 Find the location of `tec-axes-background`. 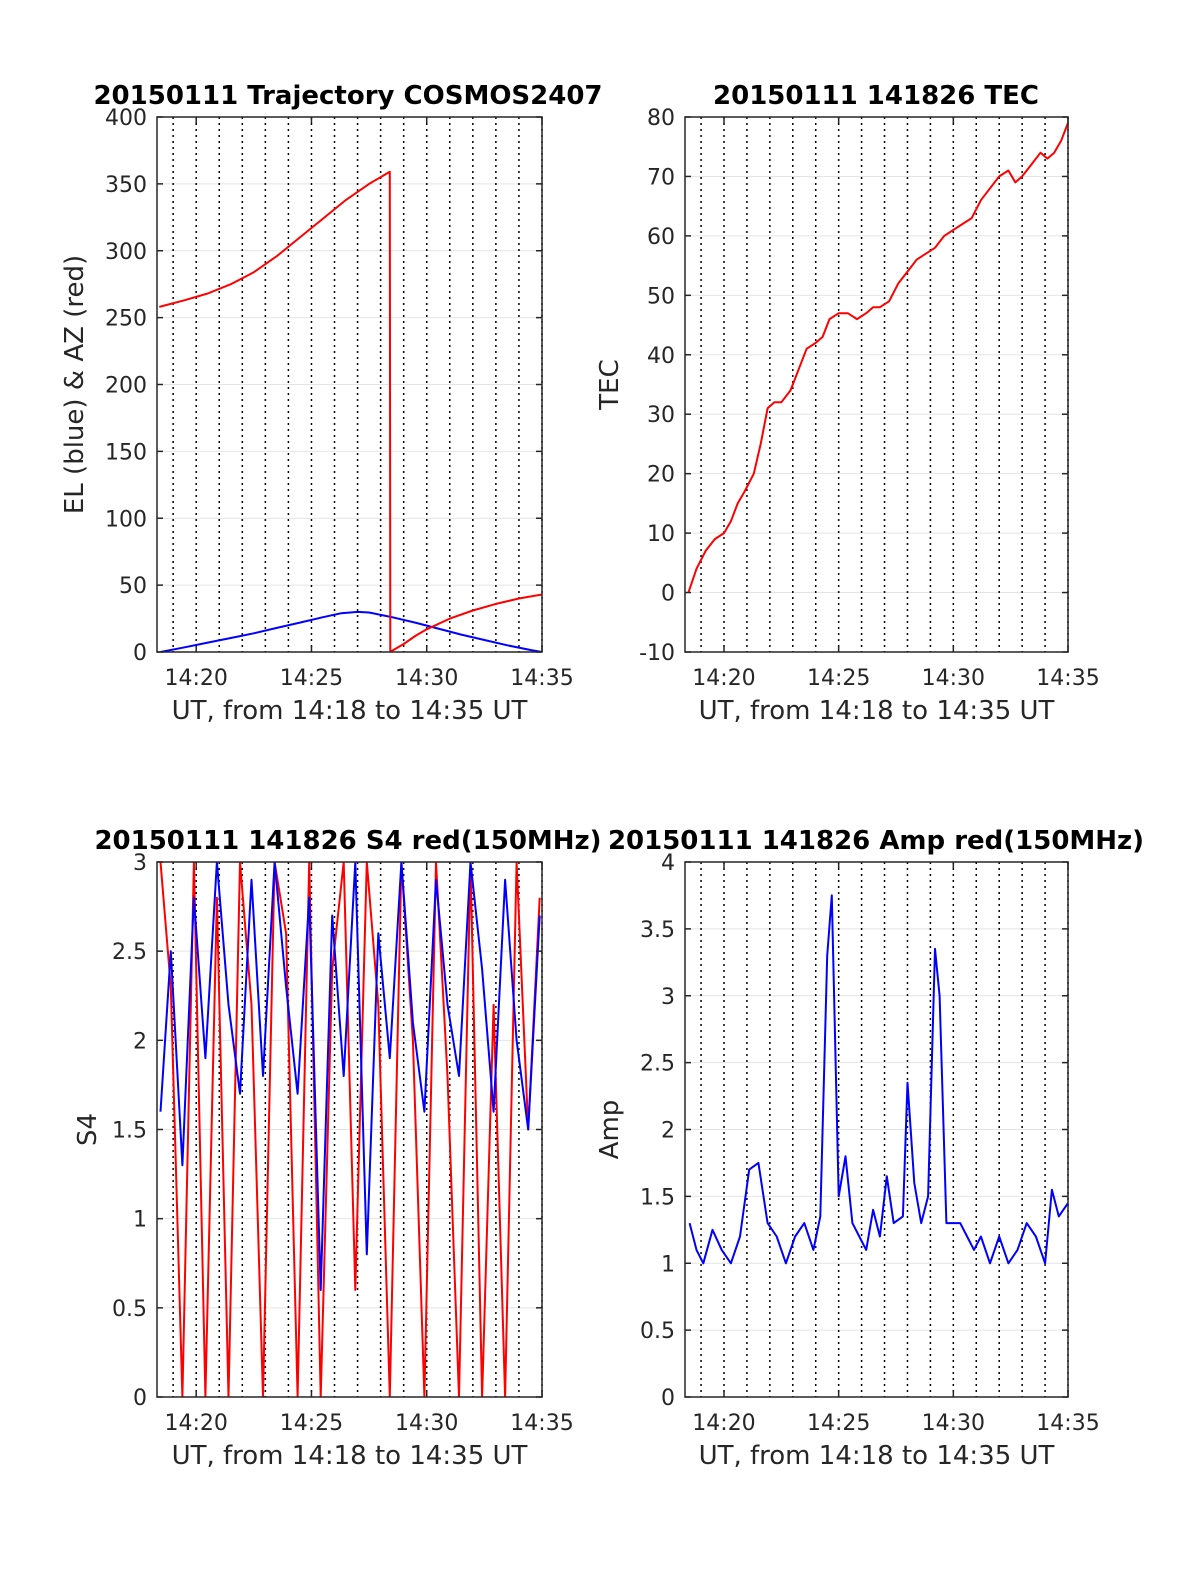

tec-axes-background is located at coordinates (876, 384).